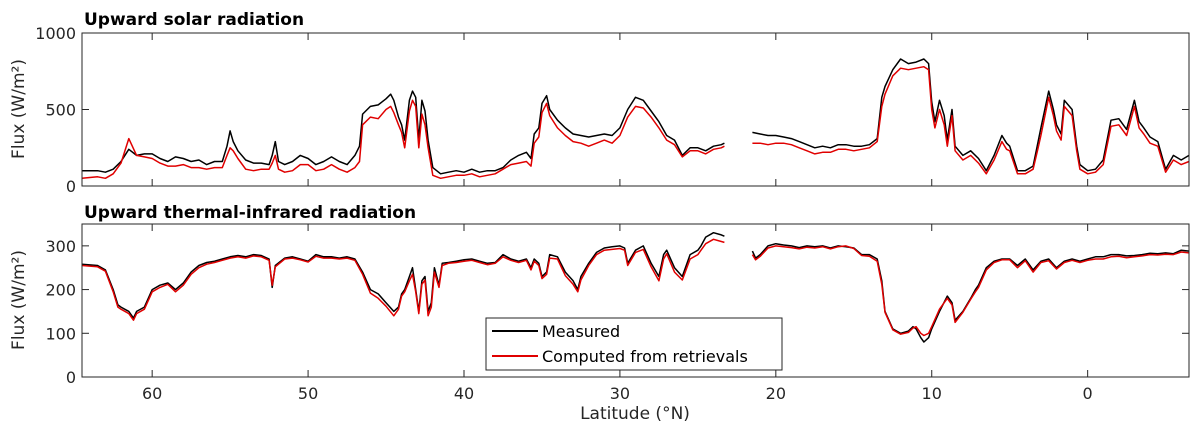 The height and width of the screenshot is (435, 1200). What do you see at coordinates (620, 393) in the screenshot?
I see `x-tick-label: 30` at bounding box center [620, 393].